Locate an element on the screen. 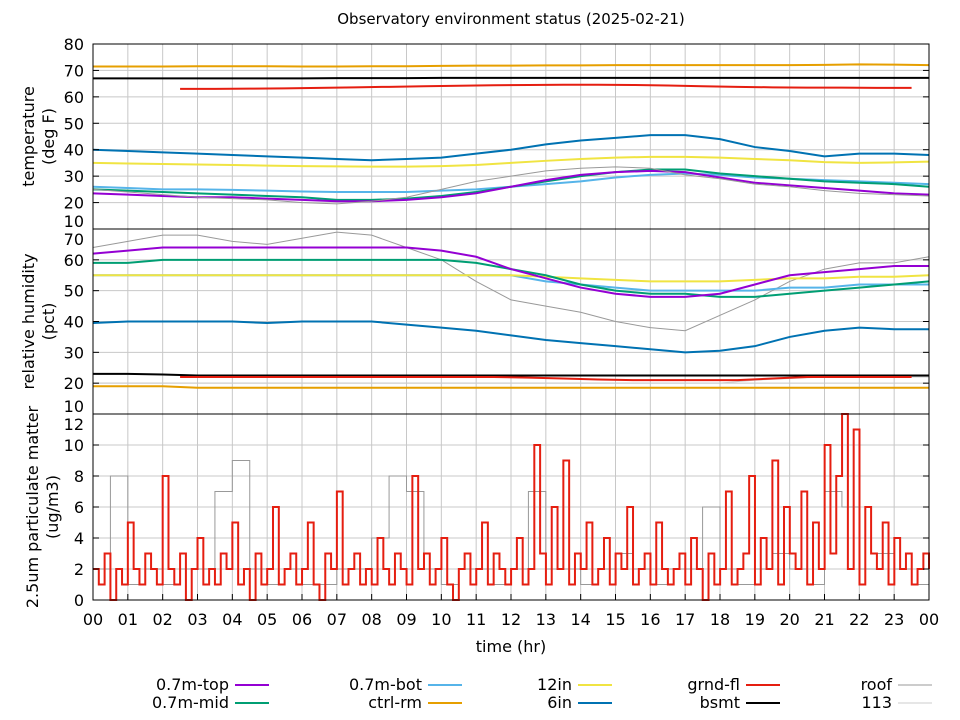 This screenshot has width=960, height=720. y-tick-label: 4 is located at coordinates (79, 538).